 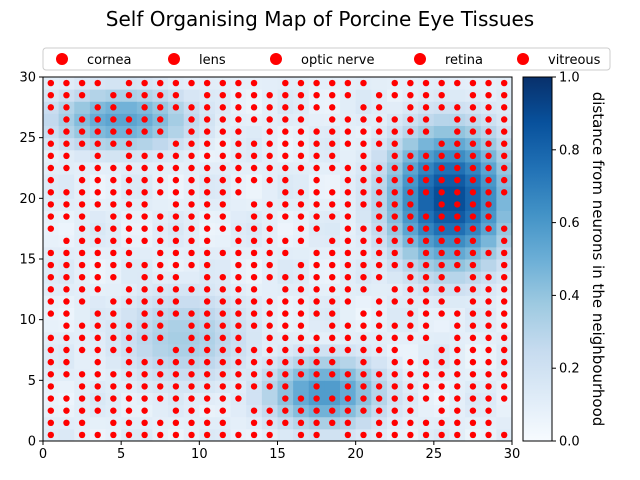 What do you see at coordinates (569, 369) in the screenshot?
I see `colorbar-tick-label: 0.2` at bounding box center [569, 369].